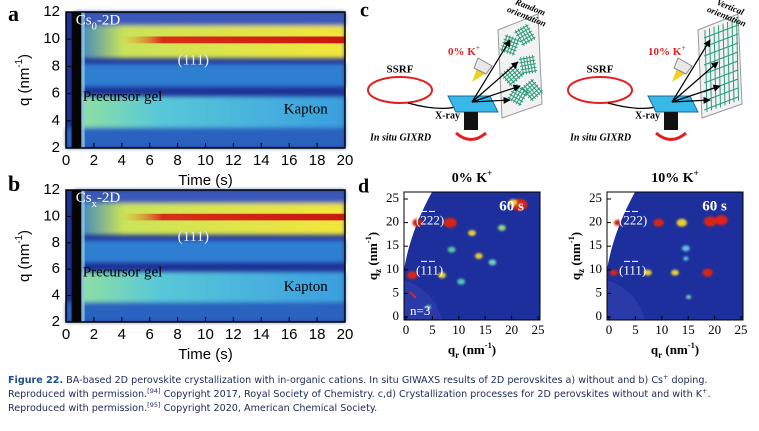  Describe the element at coordinates (464, 51) in the screenshot. I see `k-label: 0% K+` at that location.